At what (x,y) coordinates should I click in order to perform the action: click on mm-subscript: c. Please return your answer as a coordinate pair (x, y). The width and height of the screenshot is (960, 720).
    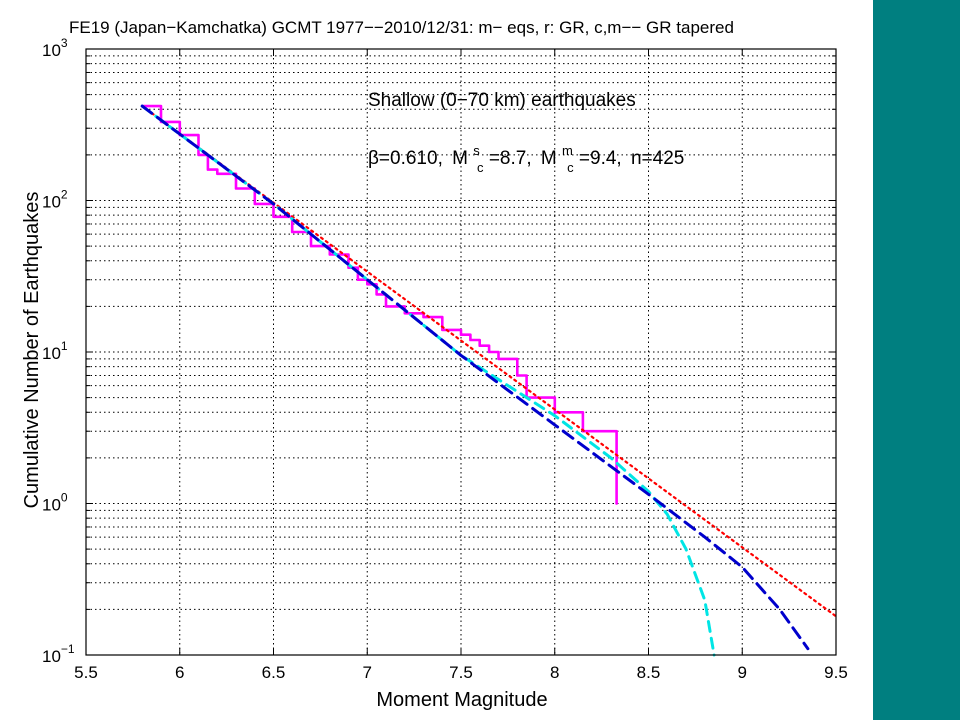
    Looking at the image, I should click on (570, 167).